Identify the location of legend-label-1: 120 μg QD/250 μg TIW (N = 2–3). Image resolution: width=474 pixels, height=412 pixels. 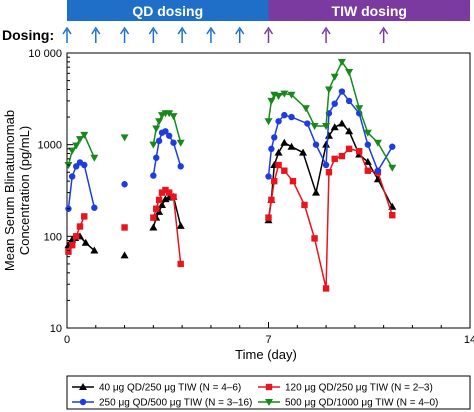
(359, 388).